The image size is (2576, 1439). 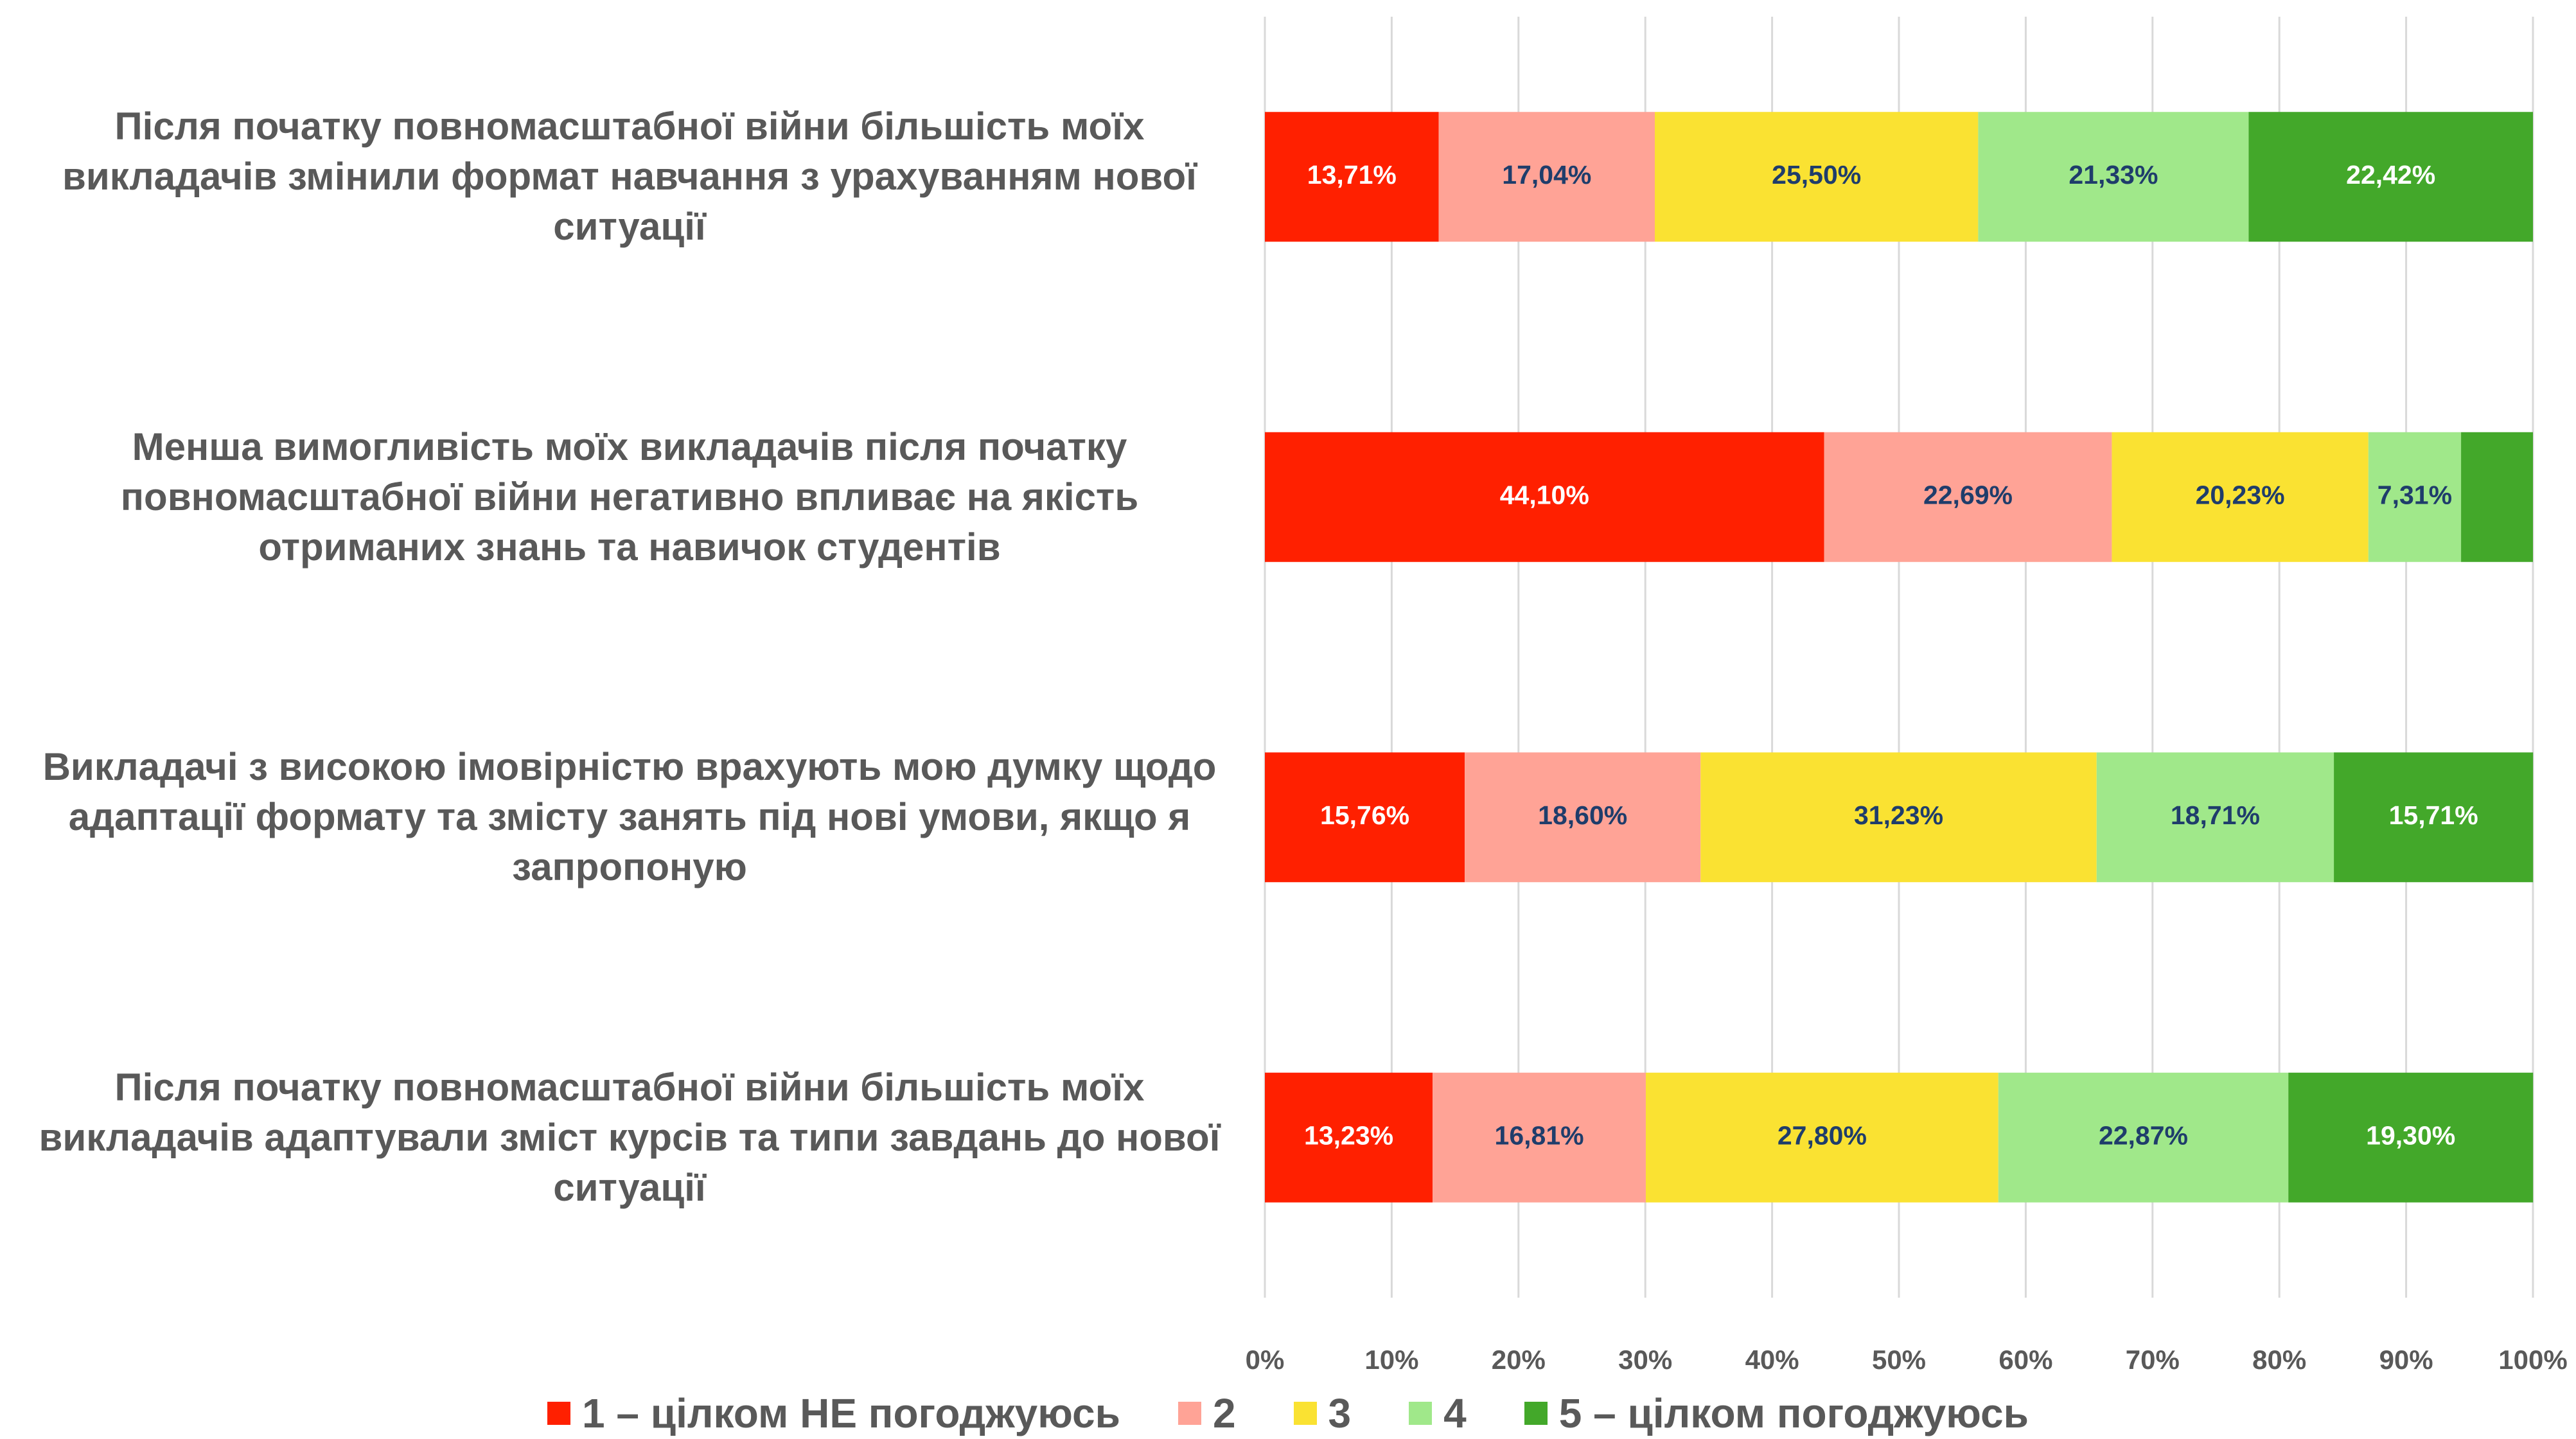 I want to click on data-label: 22,42%, so click(x=2390, y=175).